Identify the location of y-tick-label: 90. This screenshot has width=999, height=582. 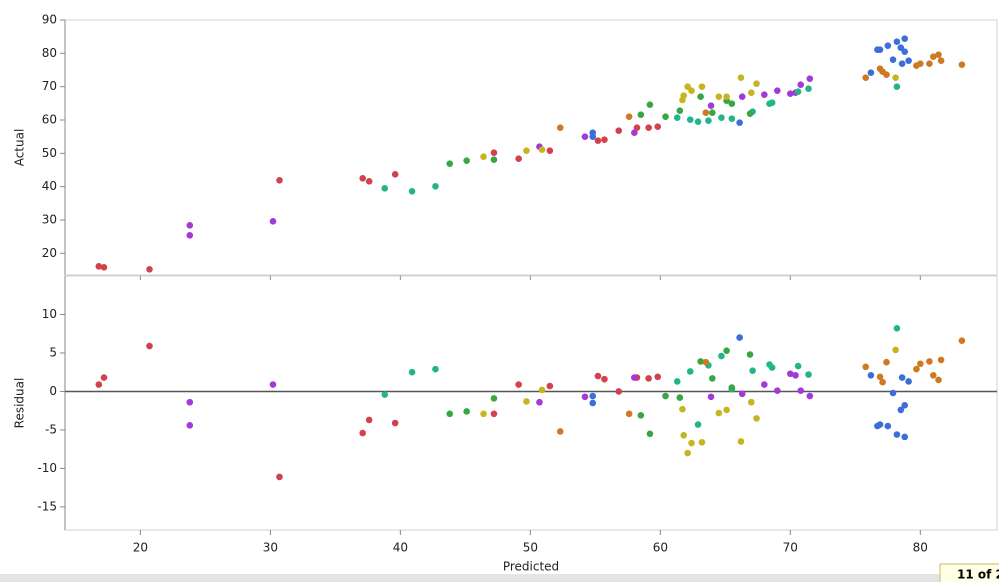
(49, 20).